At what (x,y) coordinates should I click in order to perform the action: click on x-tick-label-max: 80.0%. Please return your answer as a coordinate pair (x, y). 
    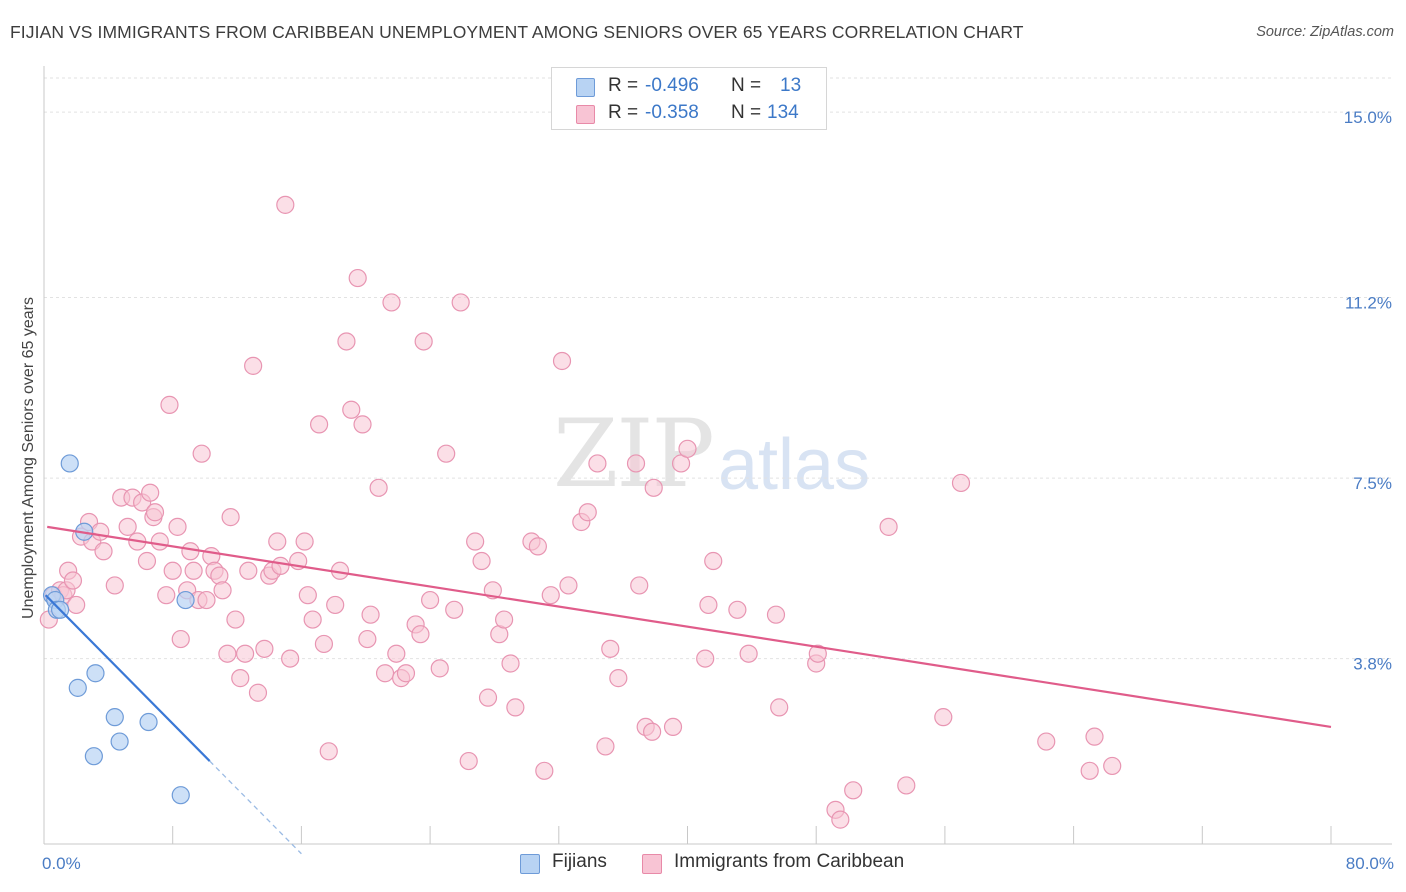
    Looking at the image, I should click on (1370, 863).